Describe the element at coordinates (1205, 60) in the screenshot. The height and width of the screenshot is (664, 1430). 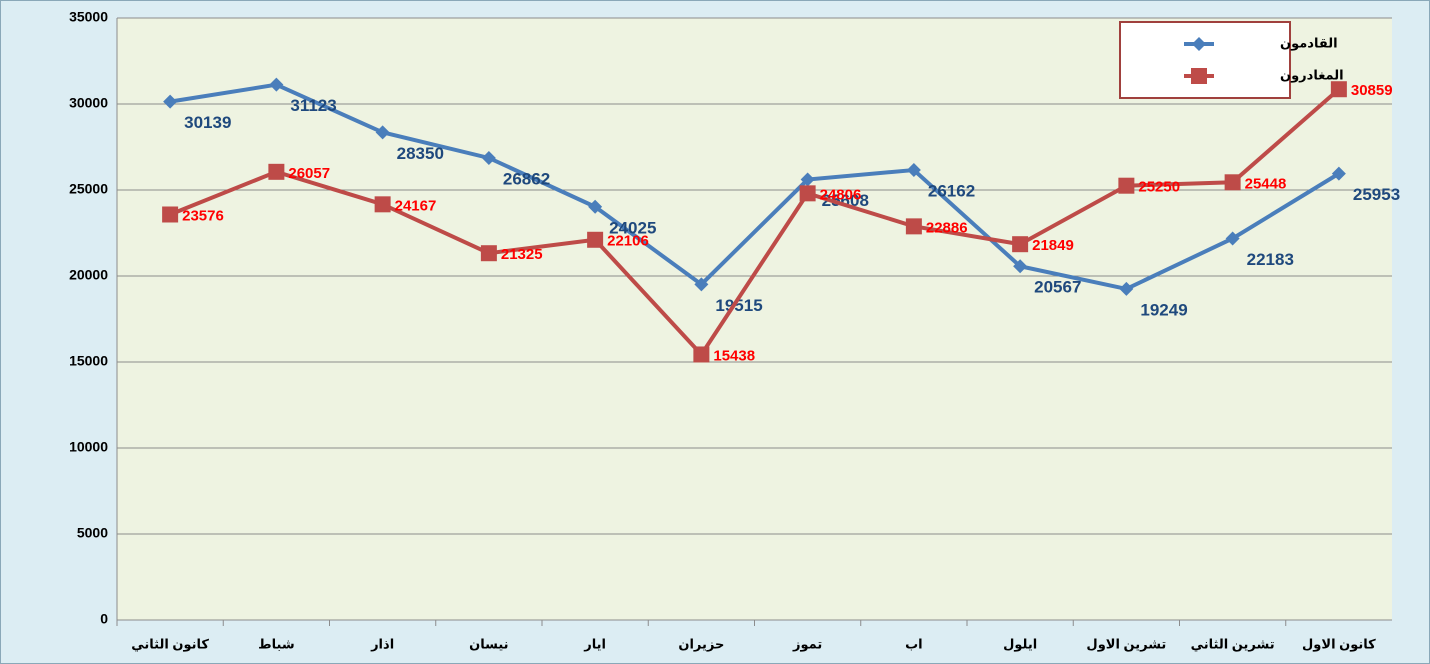
I see `legend-box` at that location.